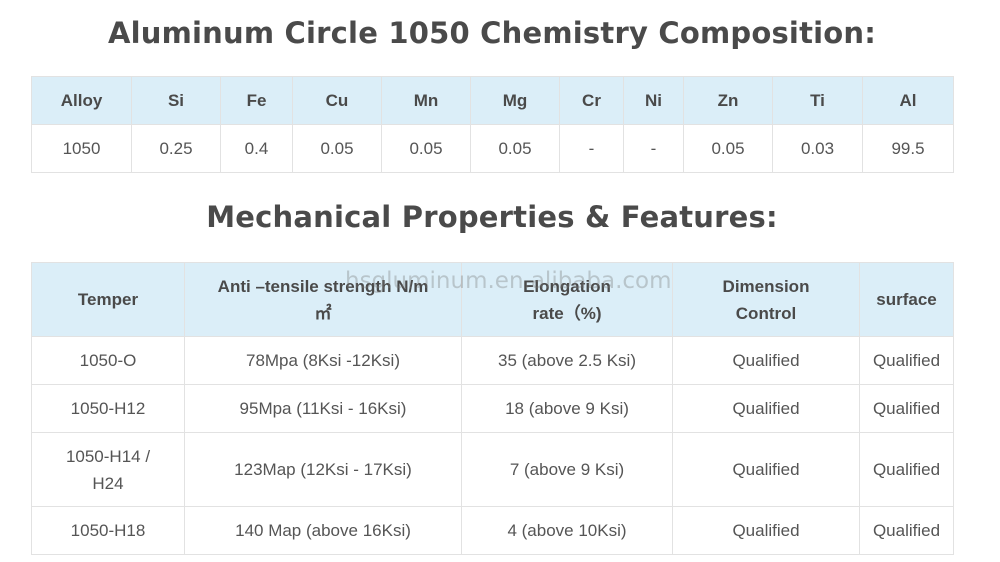 This screenshot has width=1000, height=562. What do you see at coordinates (515, 100) in the screenshot?
I see `header-mg: Mg` at bounding box center [515, 100].